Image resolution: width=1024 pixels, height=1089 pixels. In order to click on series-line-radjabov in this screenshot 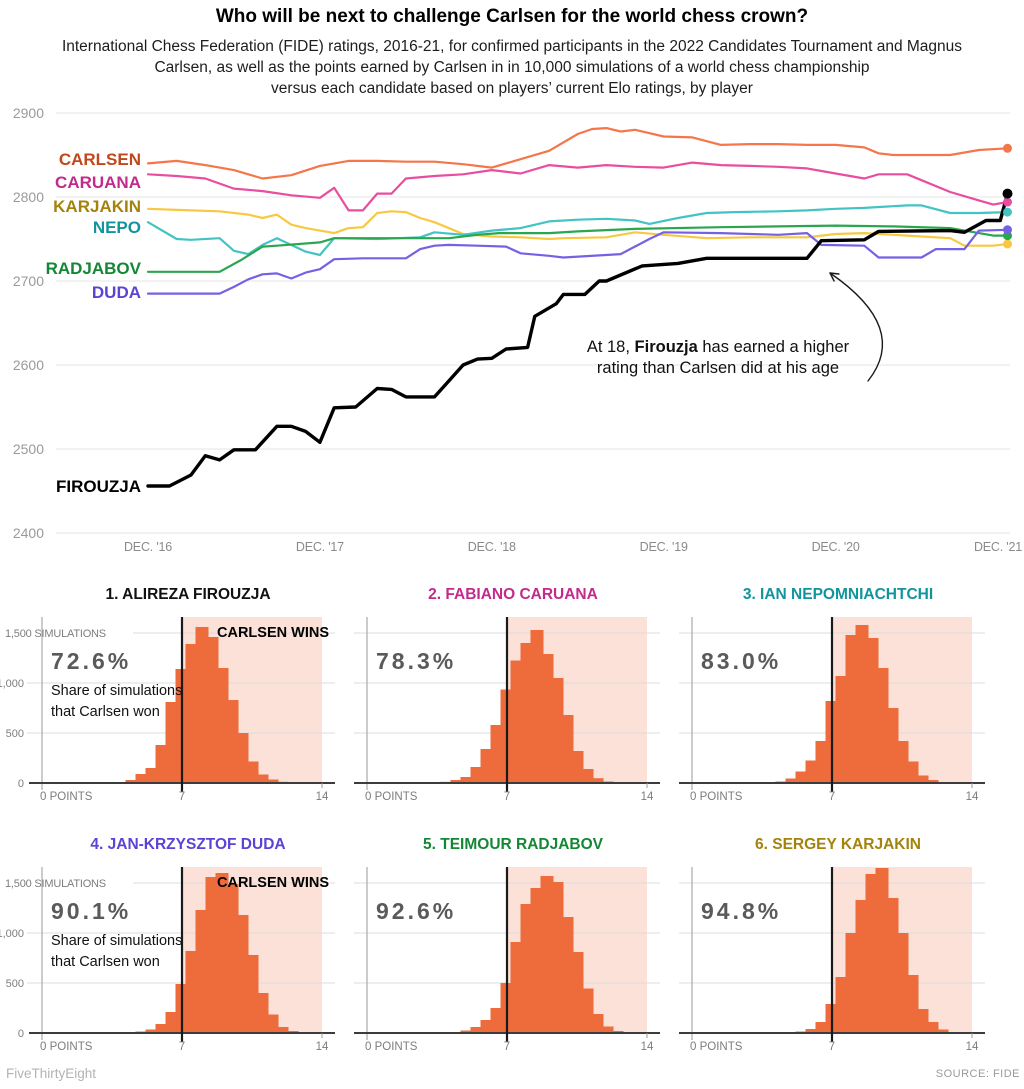, I will do `click(577, 248)`.